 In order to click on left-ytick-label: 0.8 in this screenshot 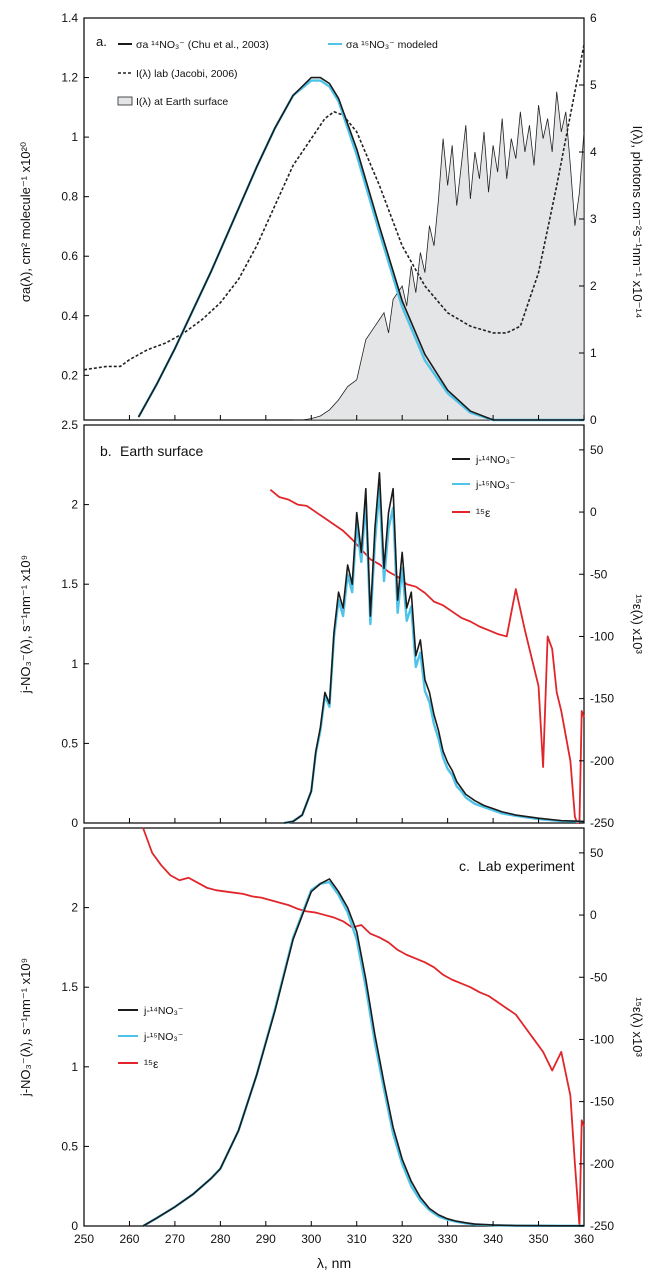, I will do `click(69, 197)`.